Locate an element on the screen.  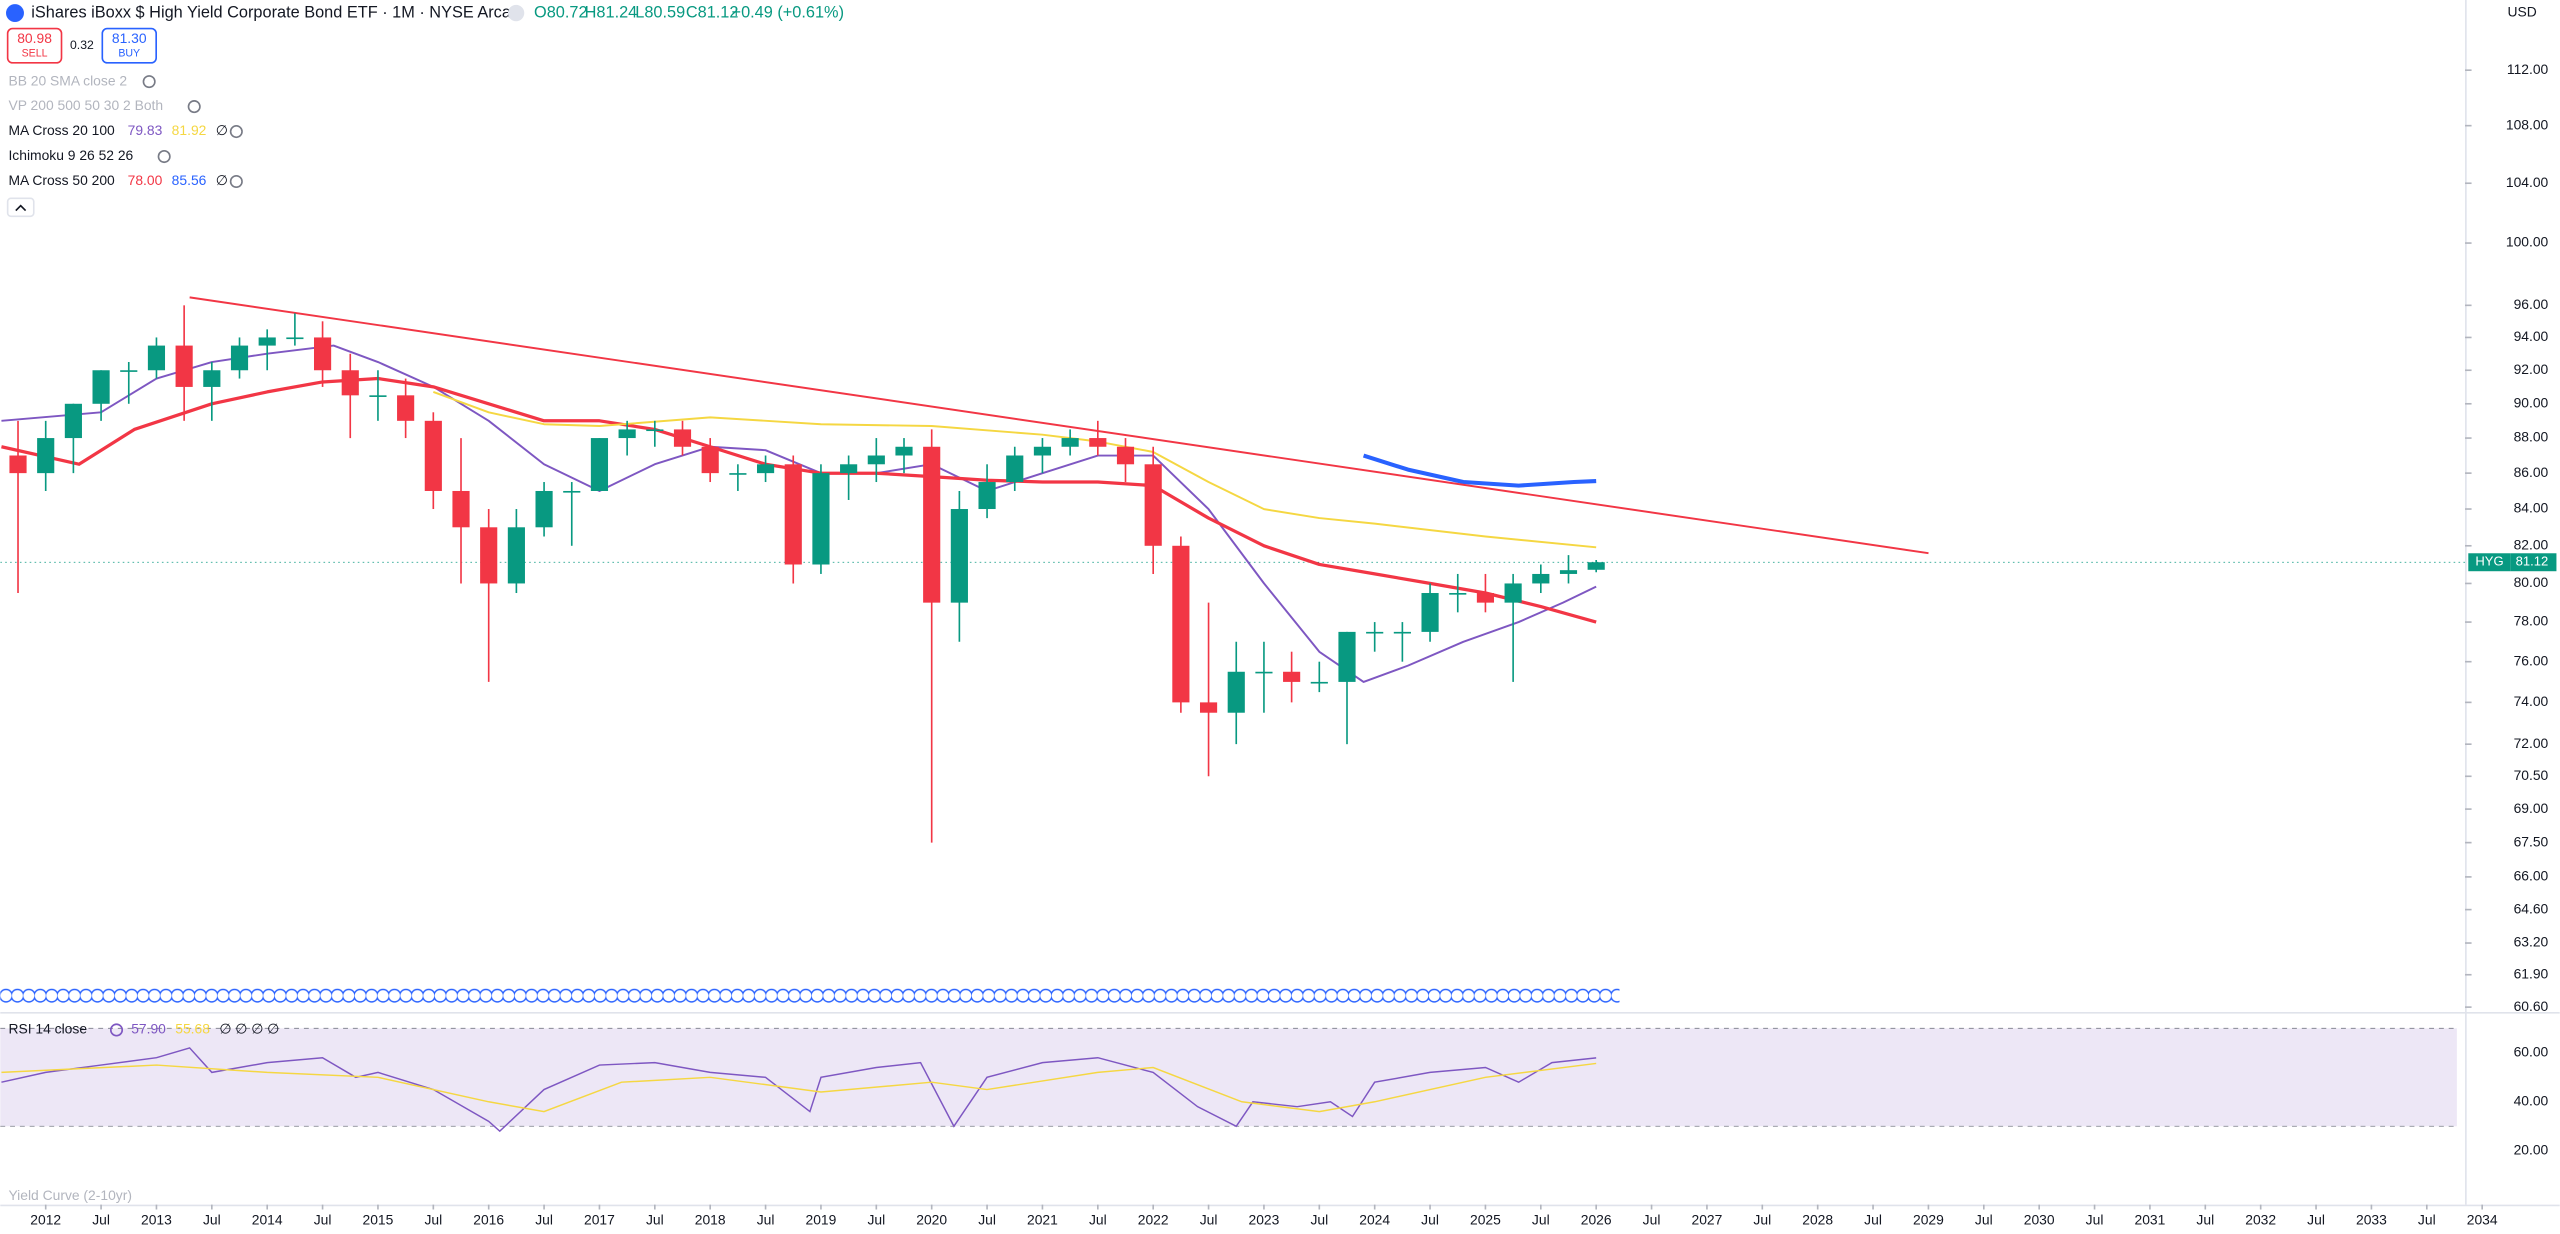
buy-button: 81.30 BUY is located at coordinates (129, 45).